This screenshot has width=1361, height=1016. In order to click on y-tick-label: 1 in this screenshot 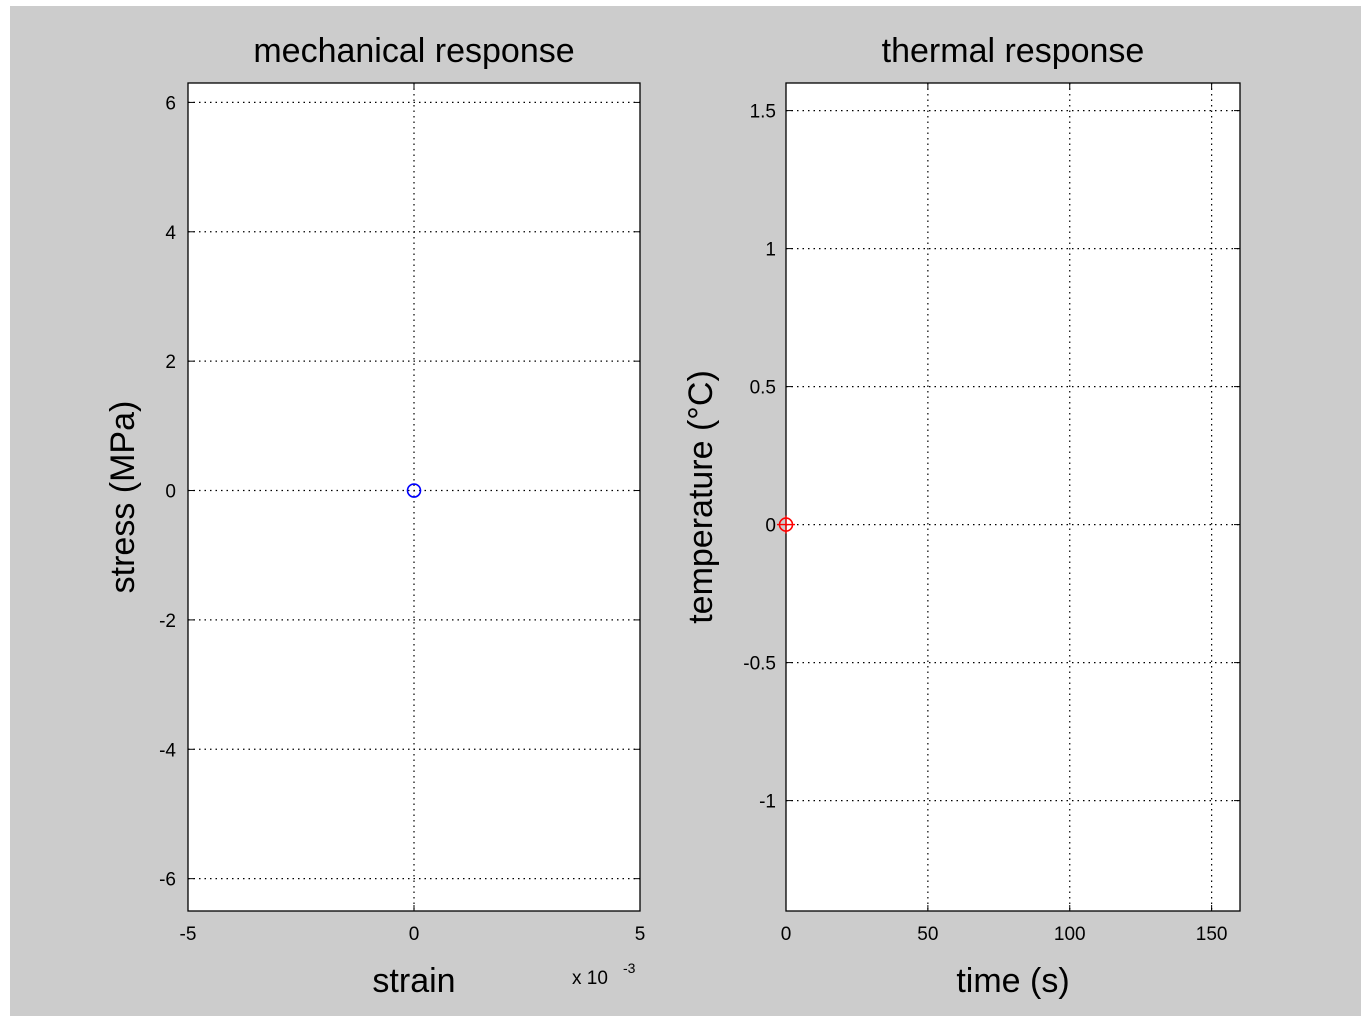, I will do `click(770, 250)`.